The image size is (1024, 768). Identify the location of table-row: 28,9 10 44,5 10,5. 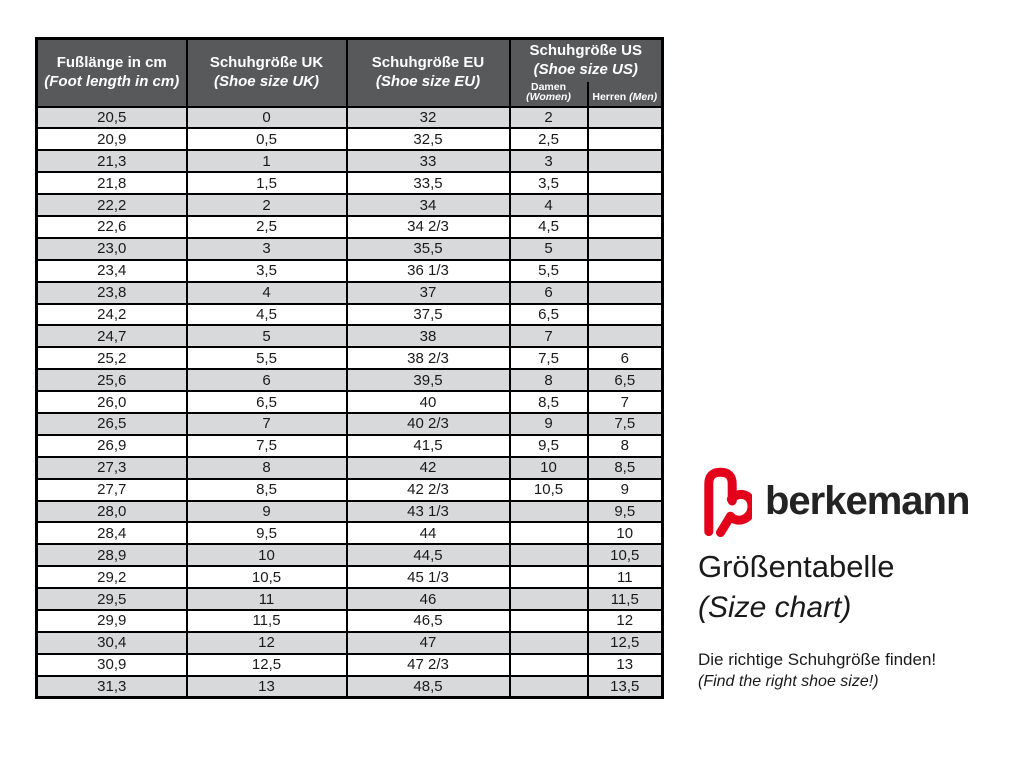
(349, 555).